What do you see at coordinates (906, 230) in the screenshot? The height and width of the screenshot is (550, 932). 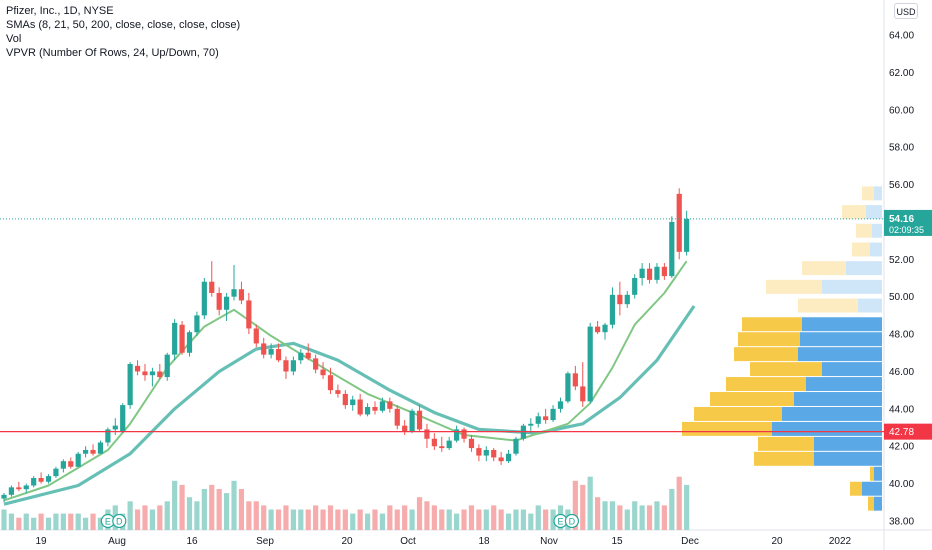 I see `last-price-countdown: 02:09:35` at bounding box center [906, 230].